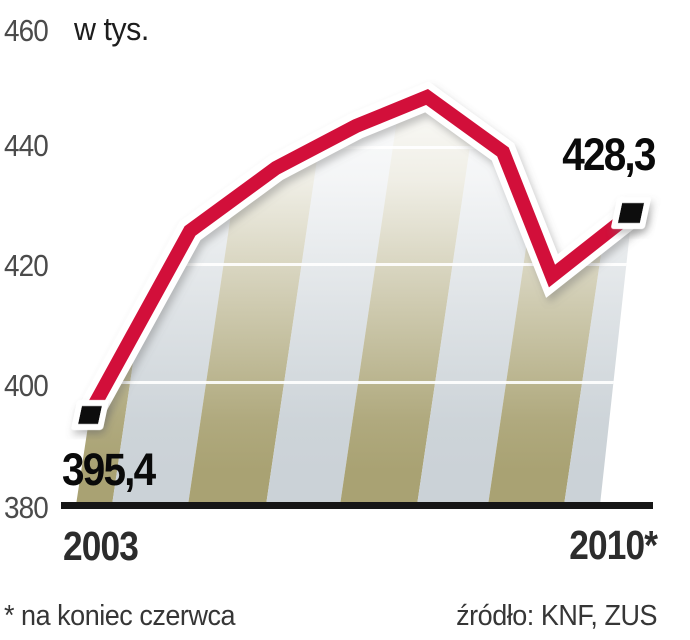  Describe the element at coordinates (90, 415) in the screenshot. I see `point-marker-start` at that location.